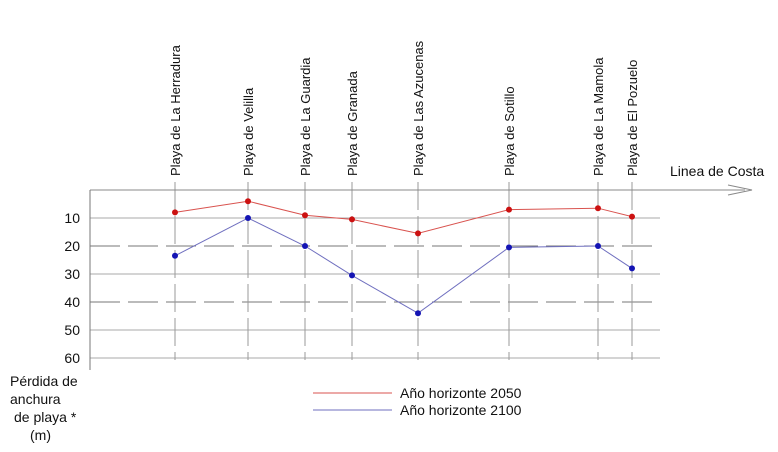 This screenshot has width=778, height=452. I want to click on x-tick-label: Playa de El Pozuelo, so click(632, 118).